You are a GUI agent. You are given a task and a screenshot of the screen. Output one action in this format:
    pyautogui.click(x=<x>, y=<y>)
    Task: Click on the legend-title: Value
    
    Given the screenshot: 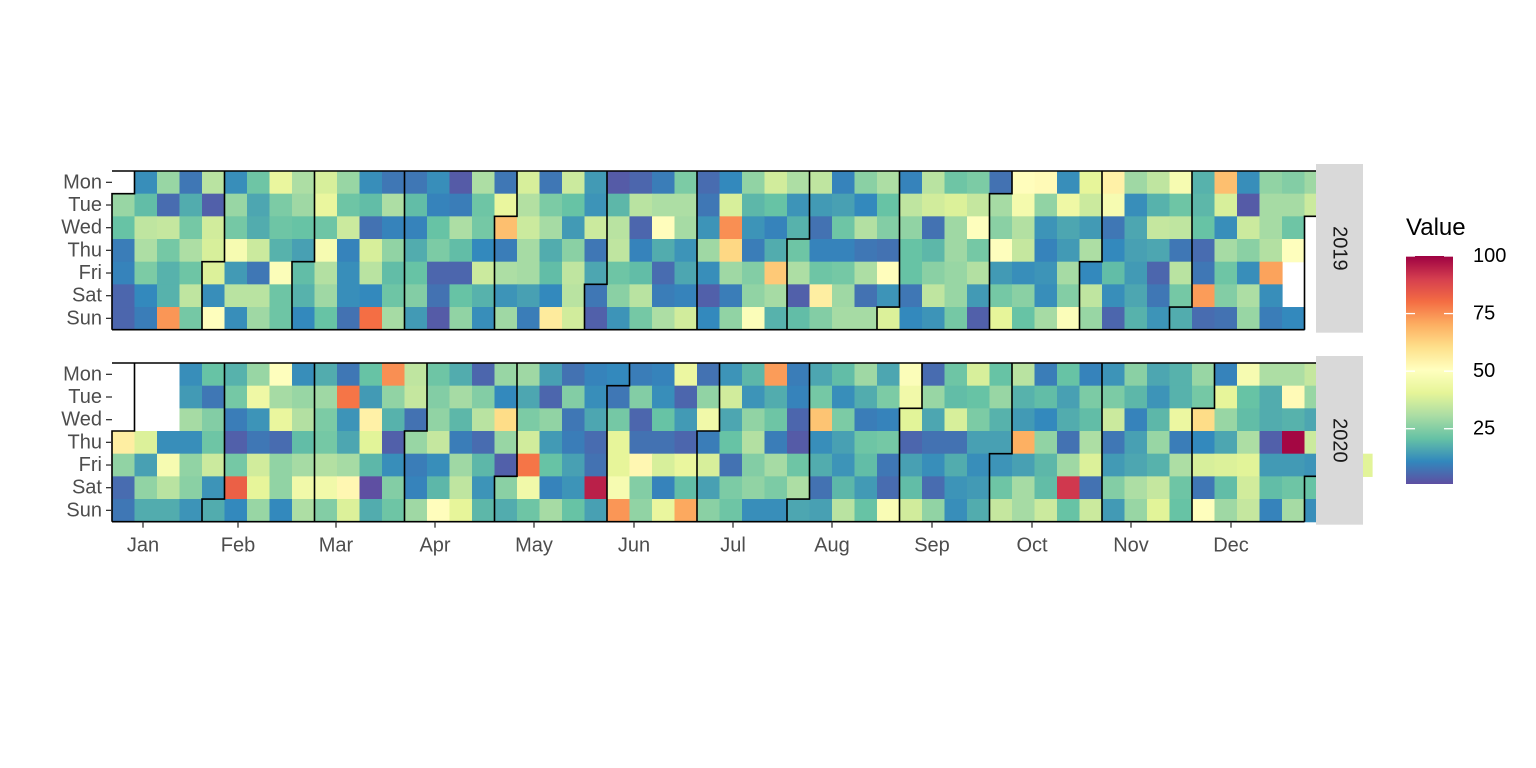 What is the action you would take?
    pyautogui.click(x=1436, y=227)
    